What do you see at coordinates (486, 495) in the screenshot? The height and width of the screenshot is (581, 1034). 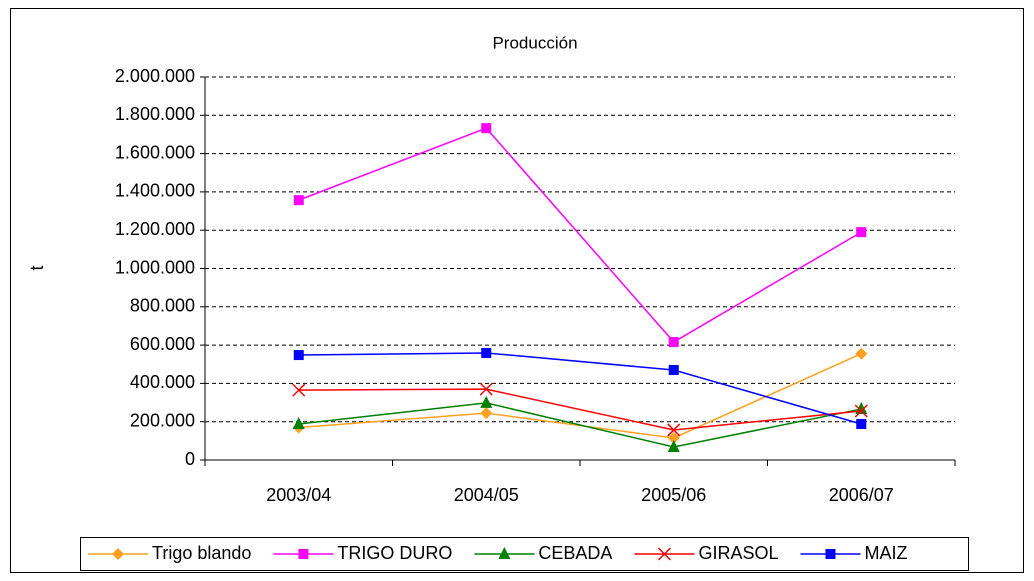 I see `x-tick-label: 2004/05` at bounding box center [486, 495].